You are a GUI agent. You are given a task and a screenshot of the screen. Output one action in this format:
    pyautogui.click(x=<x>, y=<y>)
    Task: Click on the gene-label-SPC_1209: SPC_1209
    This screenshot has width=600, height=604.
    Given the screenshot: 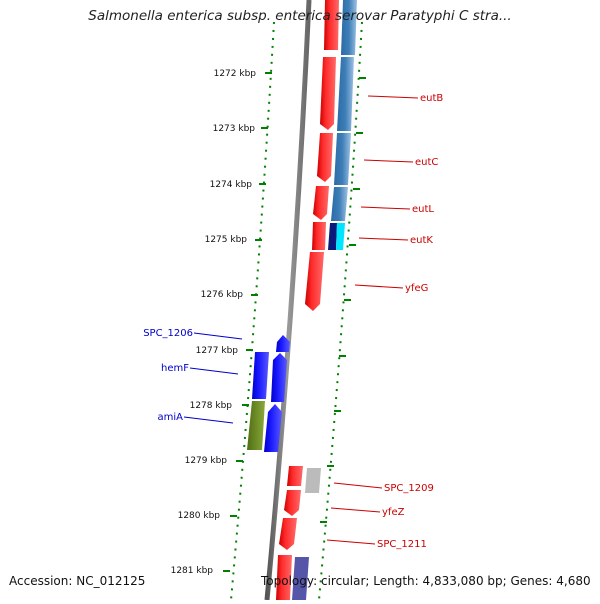 What is the action you would take?
    pyautogui.click(x=409, y=488)
    